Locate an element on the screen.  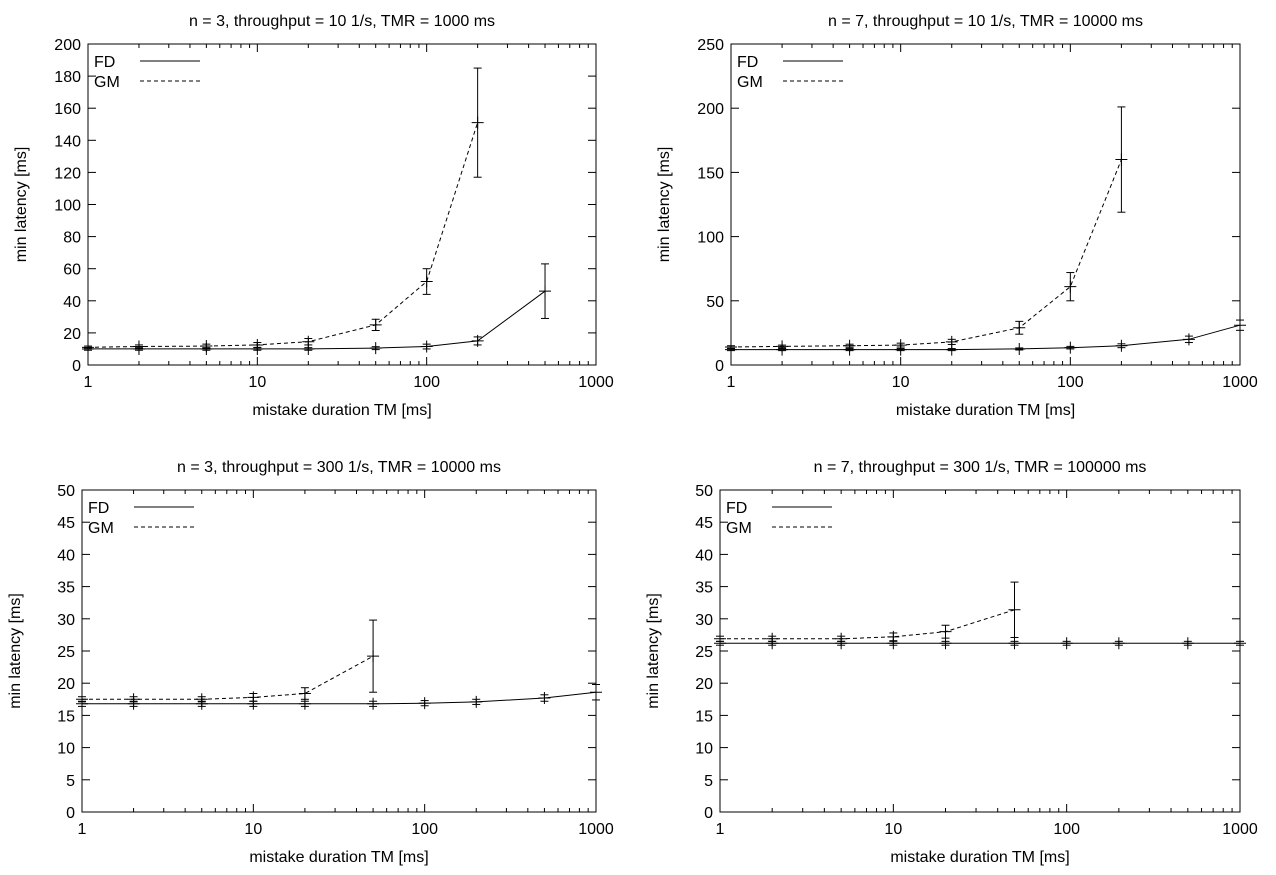
y-tick-label: 200 is located at coordinates (67, 45).